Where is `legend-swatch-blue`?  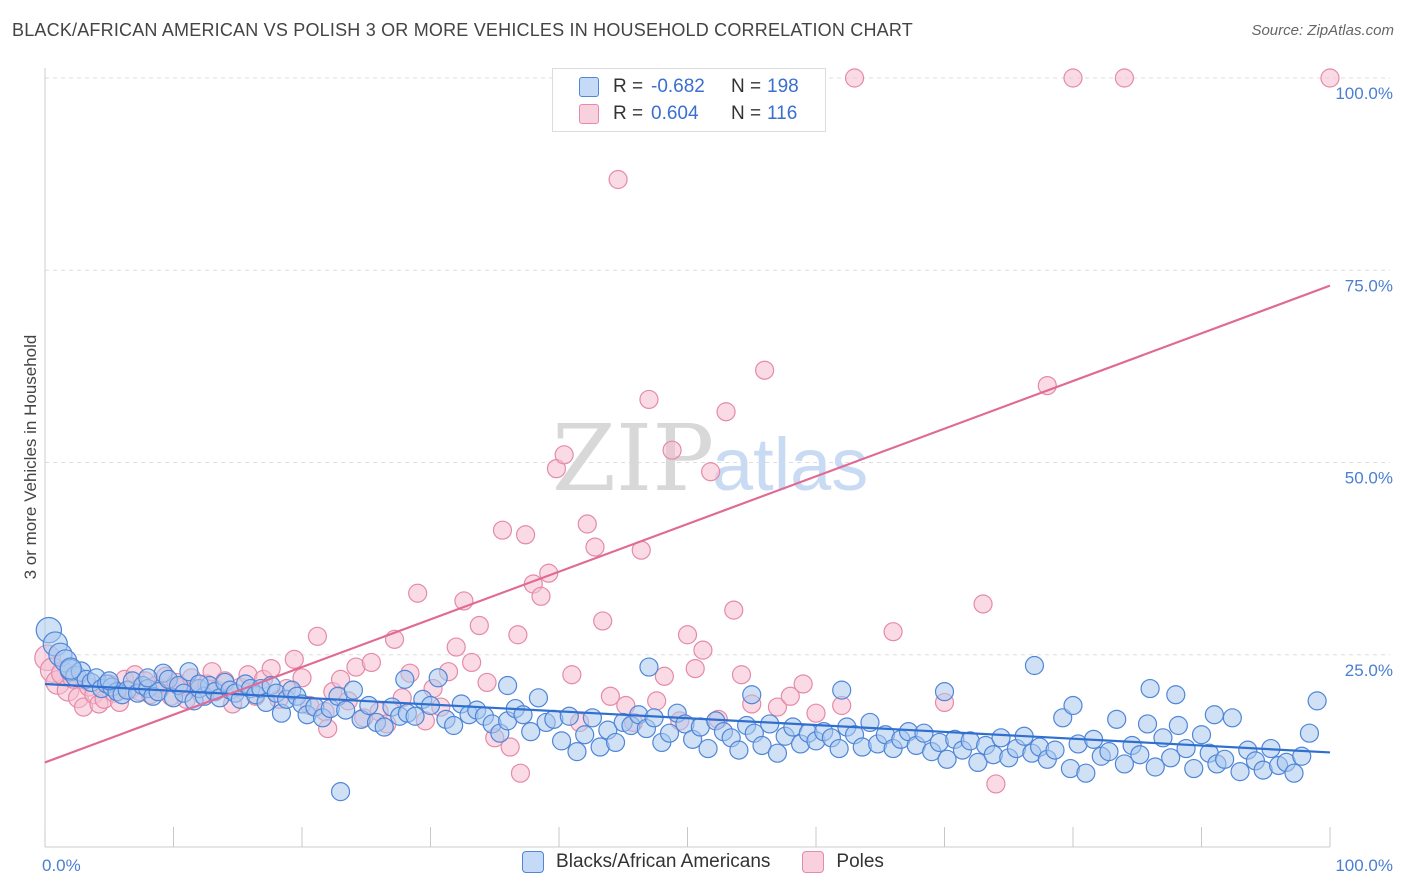
legend-swatch-blue is located at coordinates (533, 862).